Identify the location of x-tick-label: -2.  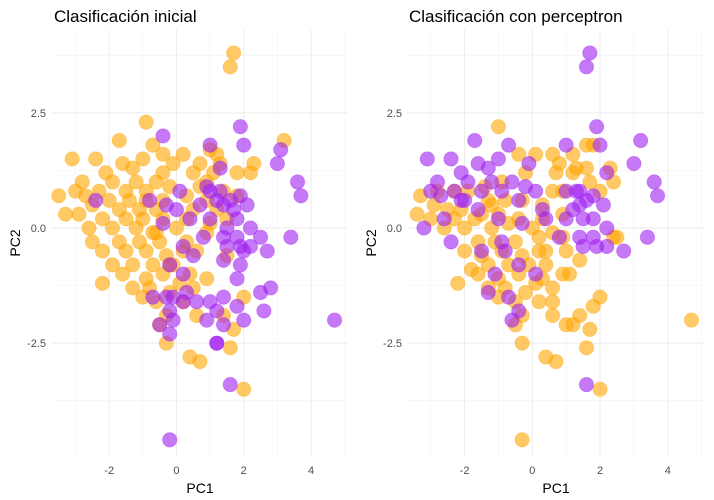
(465, 471).